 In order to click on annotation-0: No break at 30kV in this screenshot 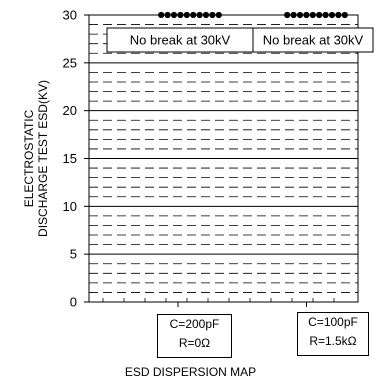, I will do `click(180, 40)`.